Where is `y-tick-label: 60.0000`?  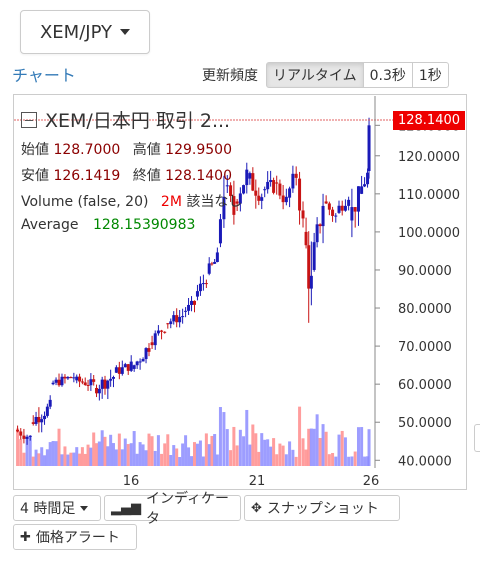
y-tick-label: 60.0000 is located at coordinates (425, 385).